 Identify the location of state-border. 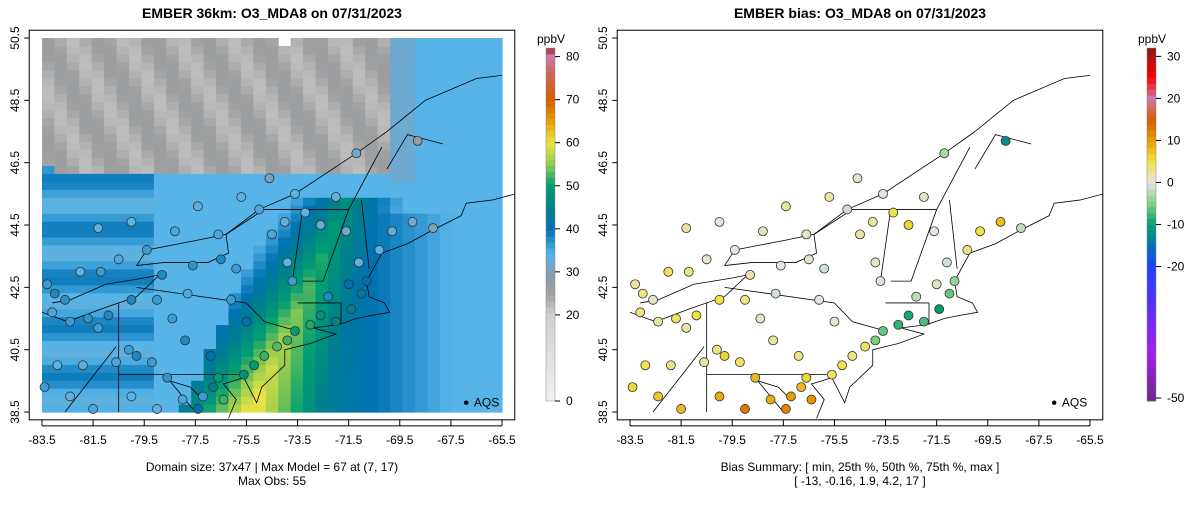
(326, 245).